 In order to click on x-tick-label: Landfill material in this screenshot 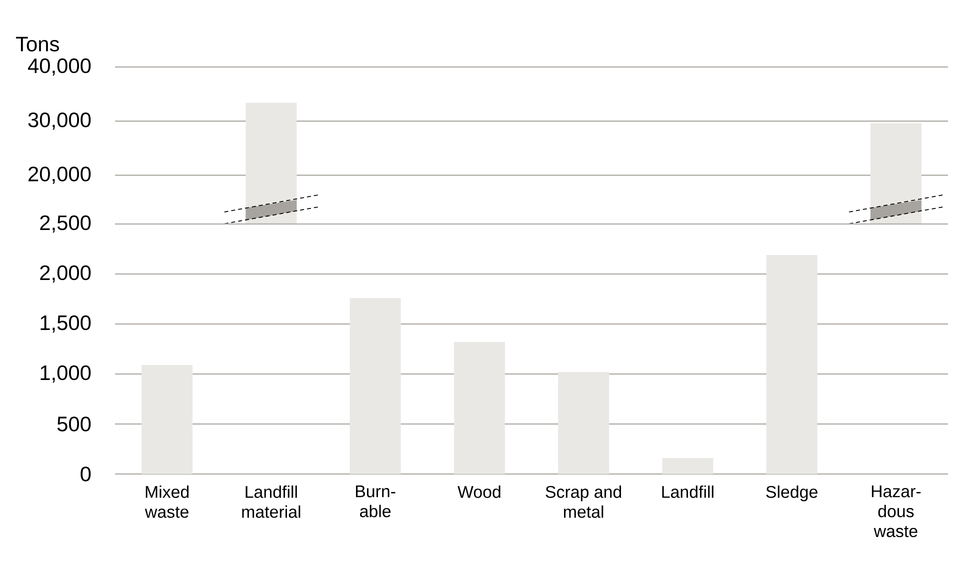, I will do `click(271, 502)`.